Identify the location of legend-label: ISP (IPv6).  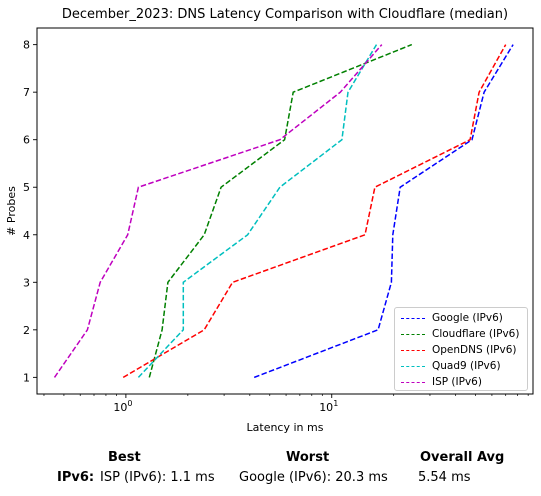
(457, 382).